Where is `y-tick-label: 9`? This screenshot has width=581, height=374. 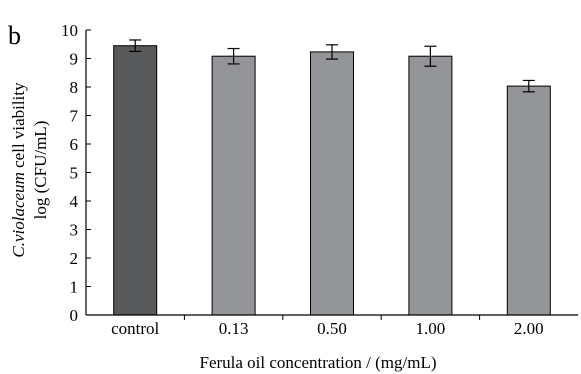
y-tick-label: 9 is located at coordinates (74, 59).